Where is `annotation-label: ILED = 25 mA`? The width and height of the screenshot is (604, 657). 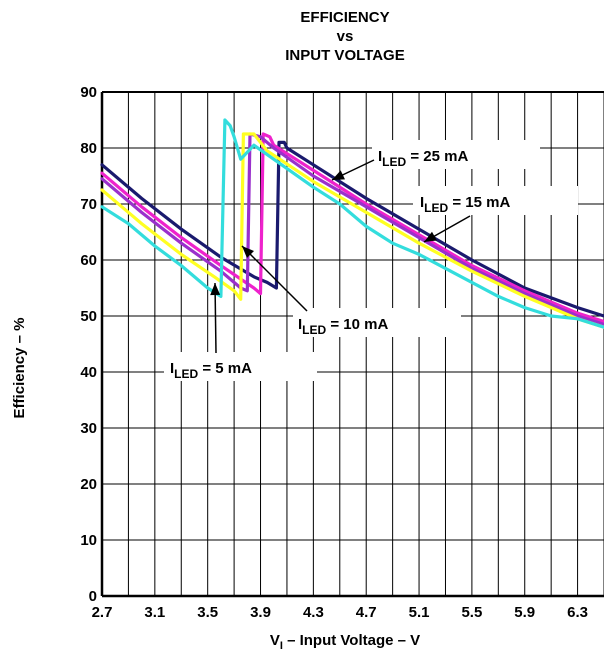
annotation-label: ILED = 25 mA is located at coordinates (423, 158).